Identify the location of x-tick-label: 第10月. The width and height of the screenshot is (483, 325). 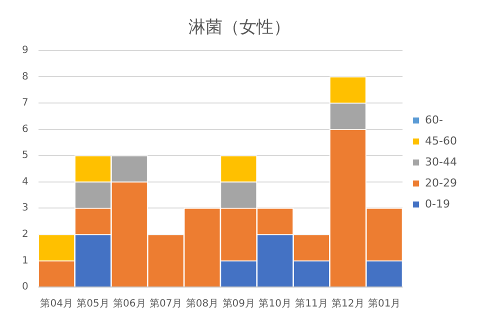
(275, 304).